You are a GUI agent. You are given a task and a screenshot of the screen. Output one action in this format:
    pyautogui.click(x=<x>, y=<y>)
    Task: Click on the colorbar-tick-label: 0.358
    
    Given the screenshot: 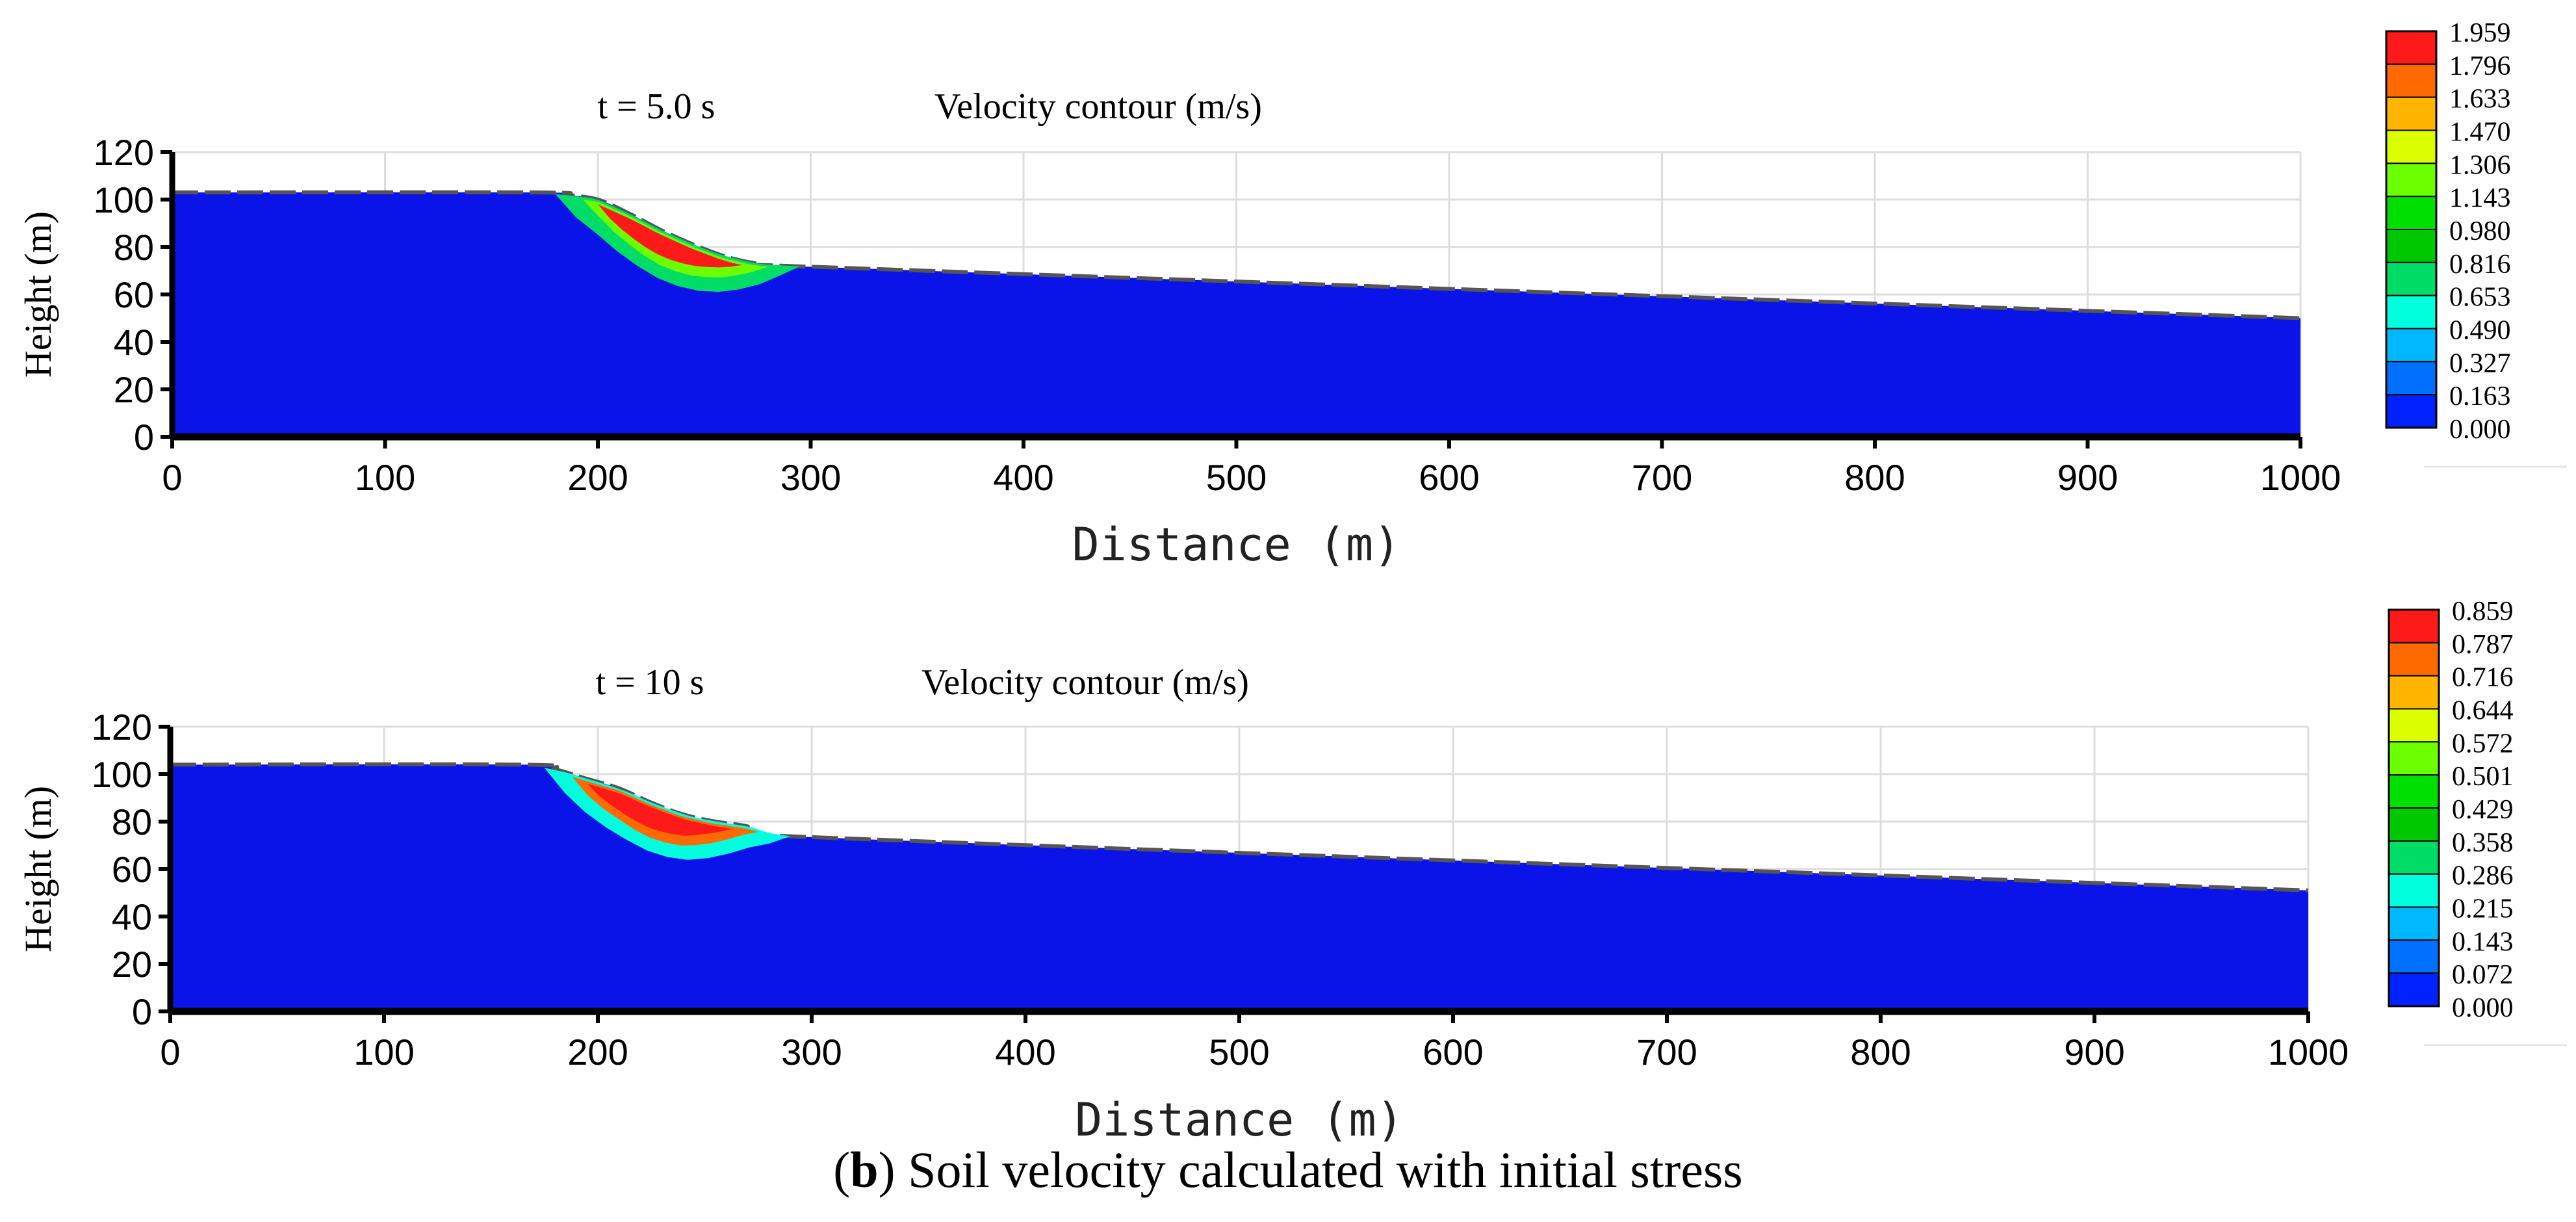 What is the action you would take?
    pyautogui.click(x=2483, y=843)
    